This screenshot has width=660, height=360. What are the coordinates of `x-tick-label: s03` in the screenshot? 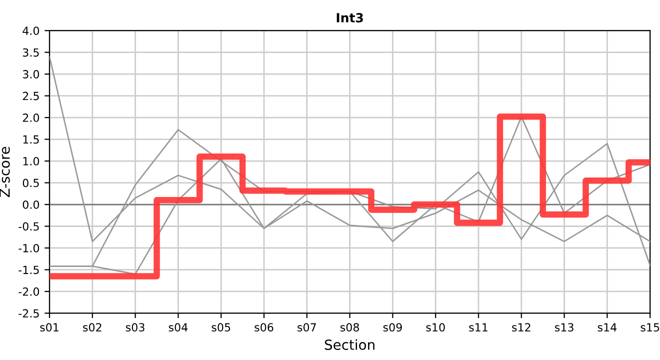 It's located at (135, 327).